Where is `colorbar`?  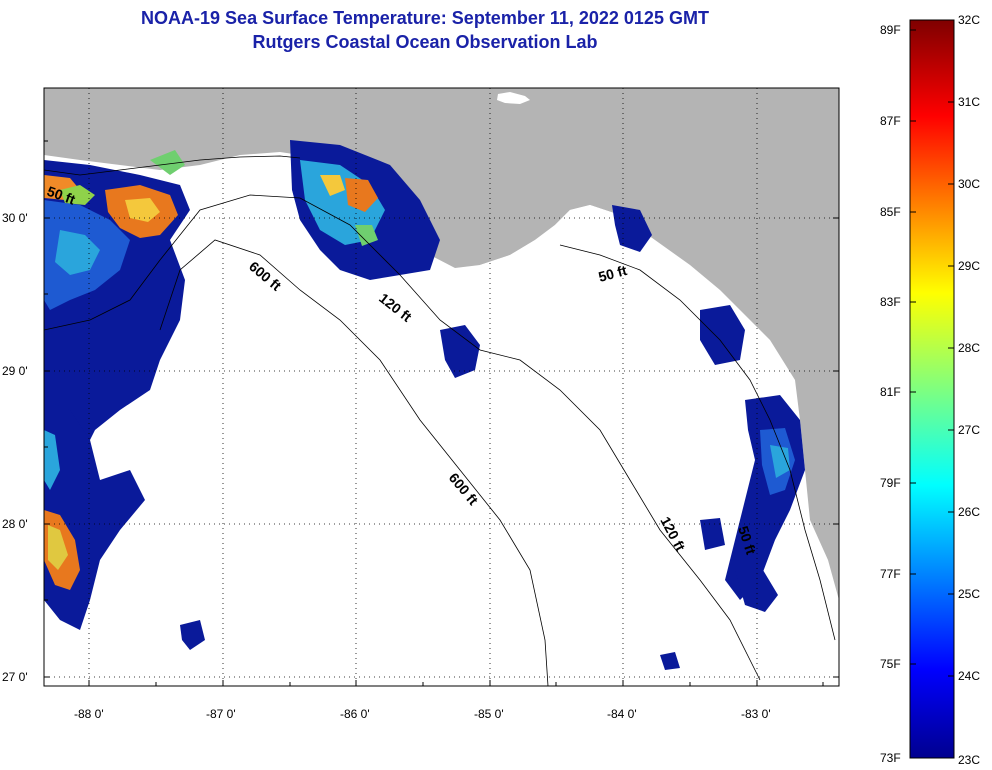
colorbar is located at coordinates (932, 389).